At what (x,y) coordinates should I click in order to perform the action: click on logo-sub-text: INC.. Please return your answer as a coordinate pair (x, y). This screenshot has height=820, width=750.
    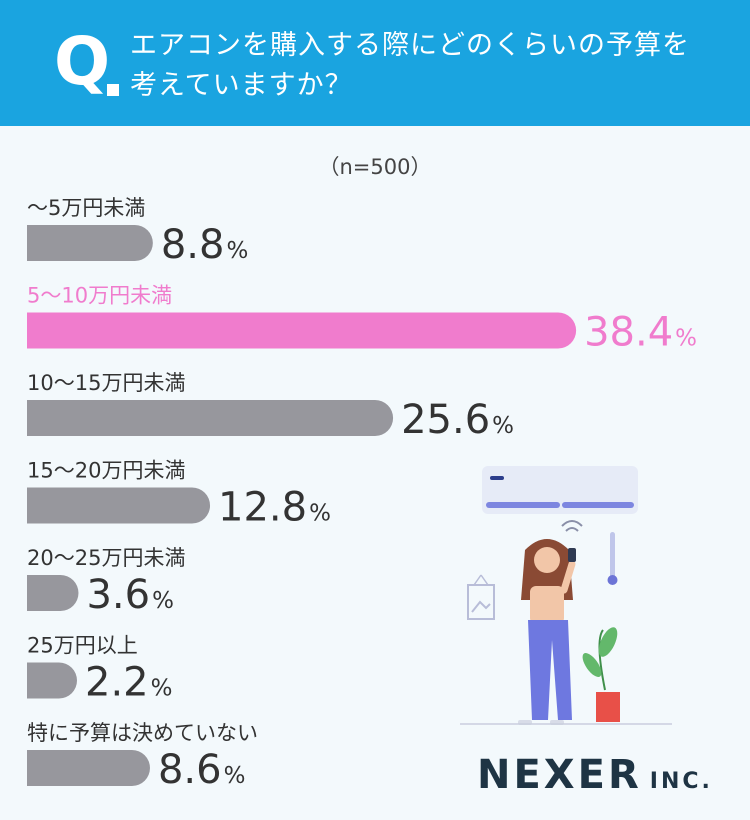
    Looking at the image, I should click on (681, 781).